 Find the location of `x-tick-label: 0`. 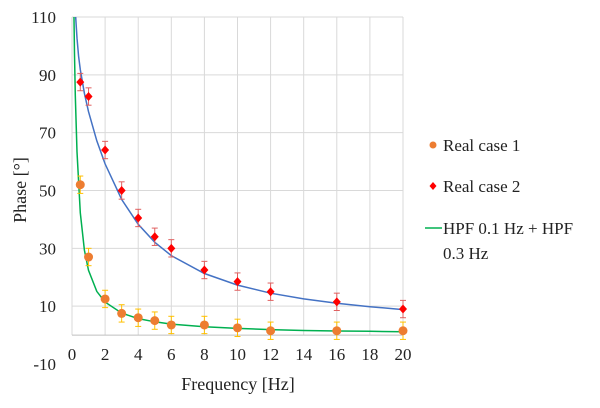

x-tick-label: 0 is located at coordinates (72, 354).